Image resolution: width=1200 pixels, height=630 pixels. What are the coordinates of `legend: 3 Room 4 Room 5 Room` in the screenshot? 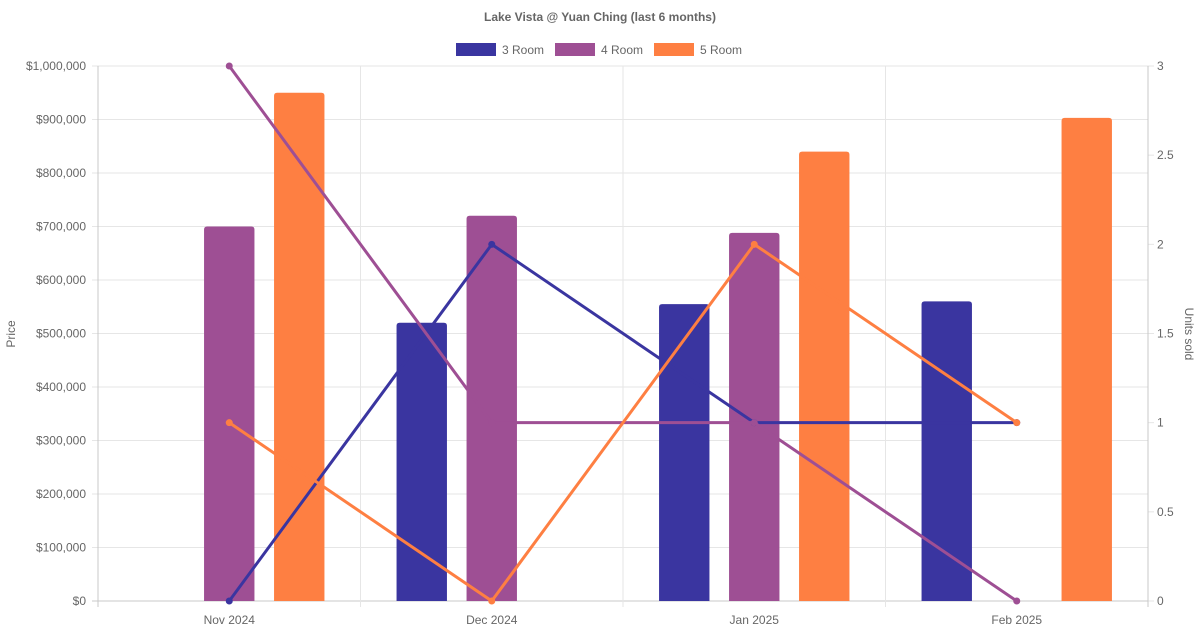 It's located at (599, 50).